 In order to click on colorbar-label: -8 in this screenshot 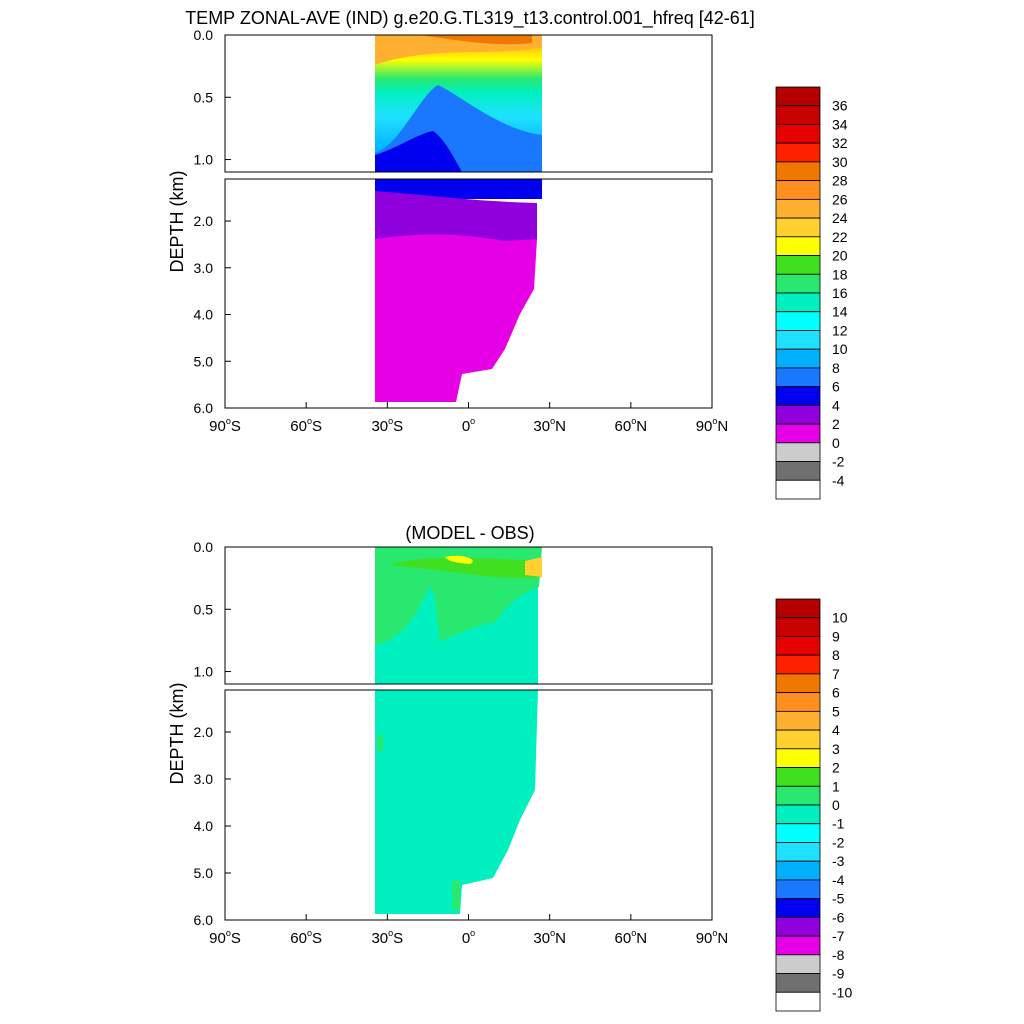, I will do `click(838, 955)`.